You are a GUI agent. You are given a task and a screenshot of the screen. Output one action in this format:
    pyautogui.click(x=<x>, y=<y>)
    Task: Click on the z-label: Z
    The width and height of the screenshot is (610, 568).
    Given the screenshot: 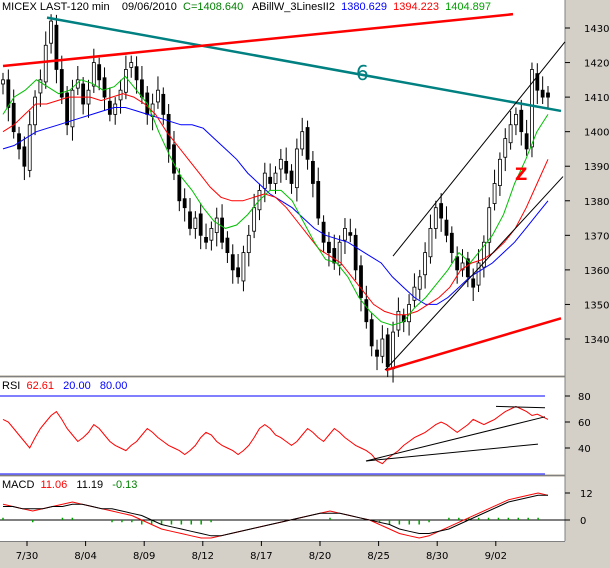 What is the action you would take?
    pyautogui.click(x=521, y=175)
    